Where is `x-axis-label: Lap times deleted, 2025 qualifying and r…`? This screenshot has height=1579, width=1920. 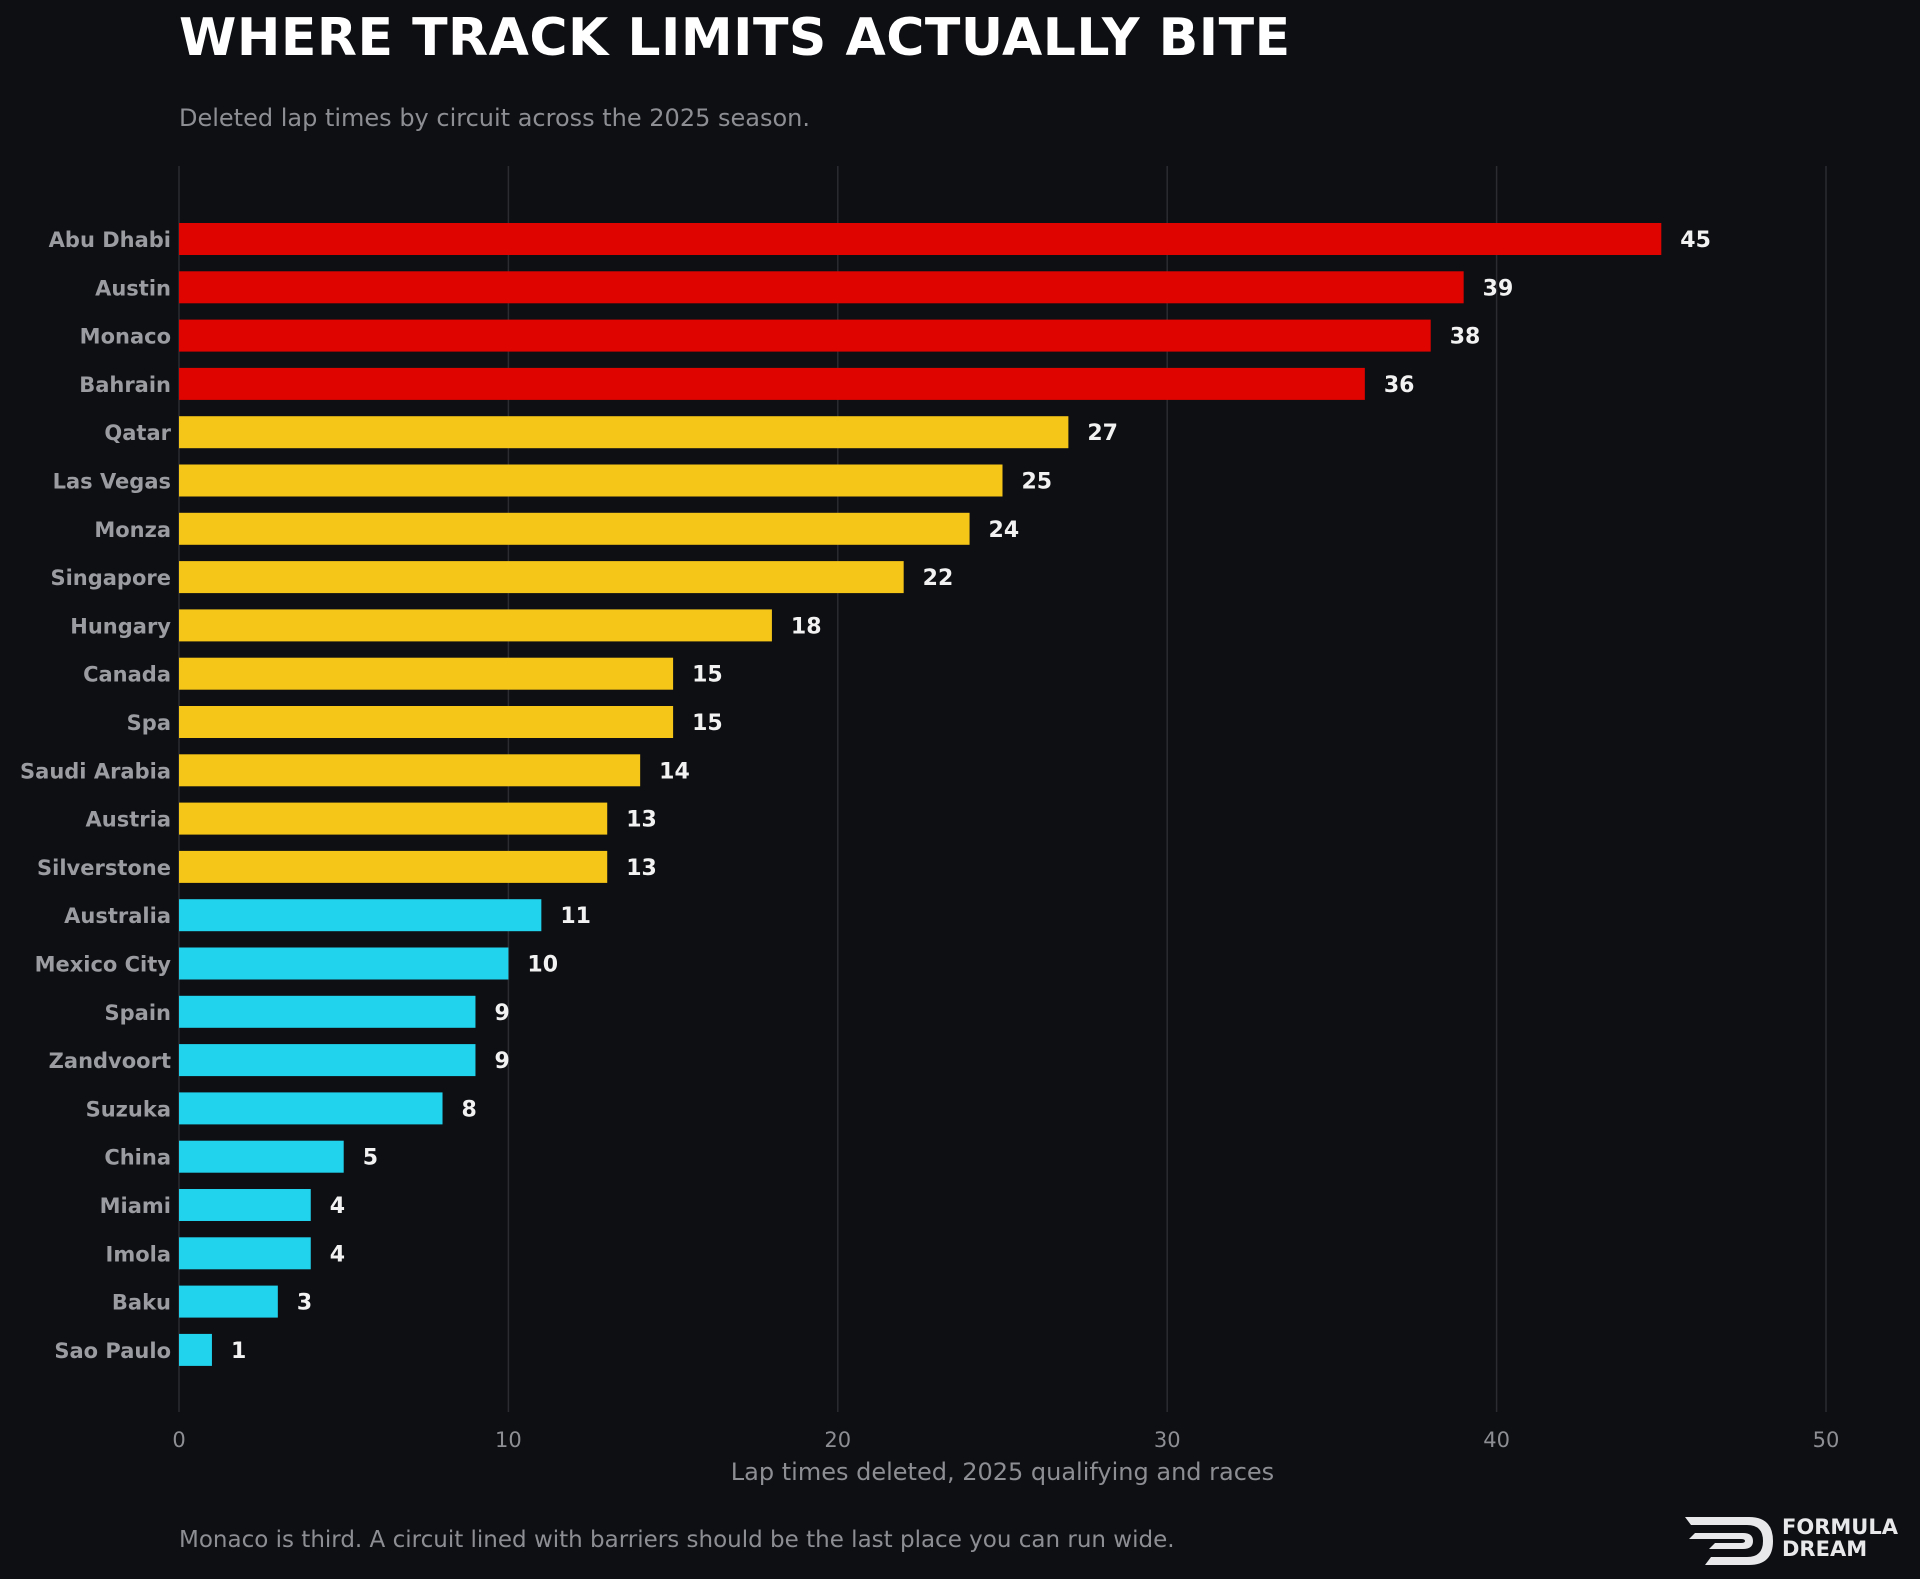 x-axis-label: Lap times deleted, 2025 qualifying and r… is located at coordinates (1002, 1472).